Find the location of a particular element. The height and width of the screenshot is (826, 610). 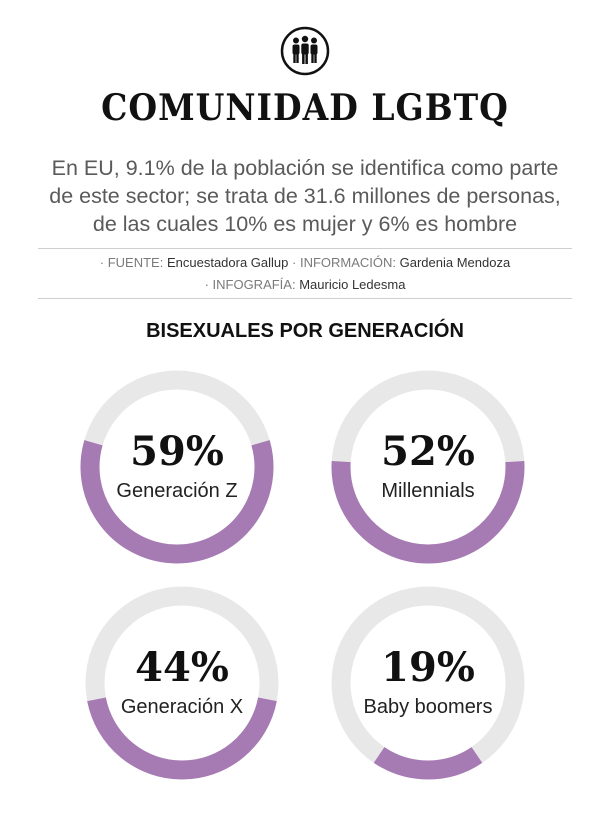

donut-chart: 19% Baby boomers is located at coordinates (428, 683).